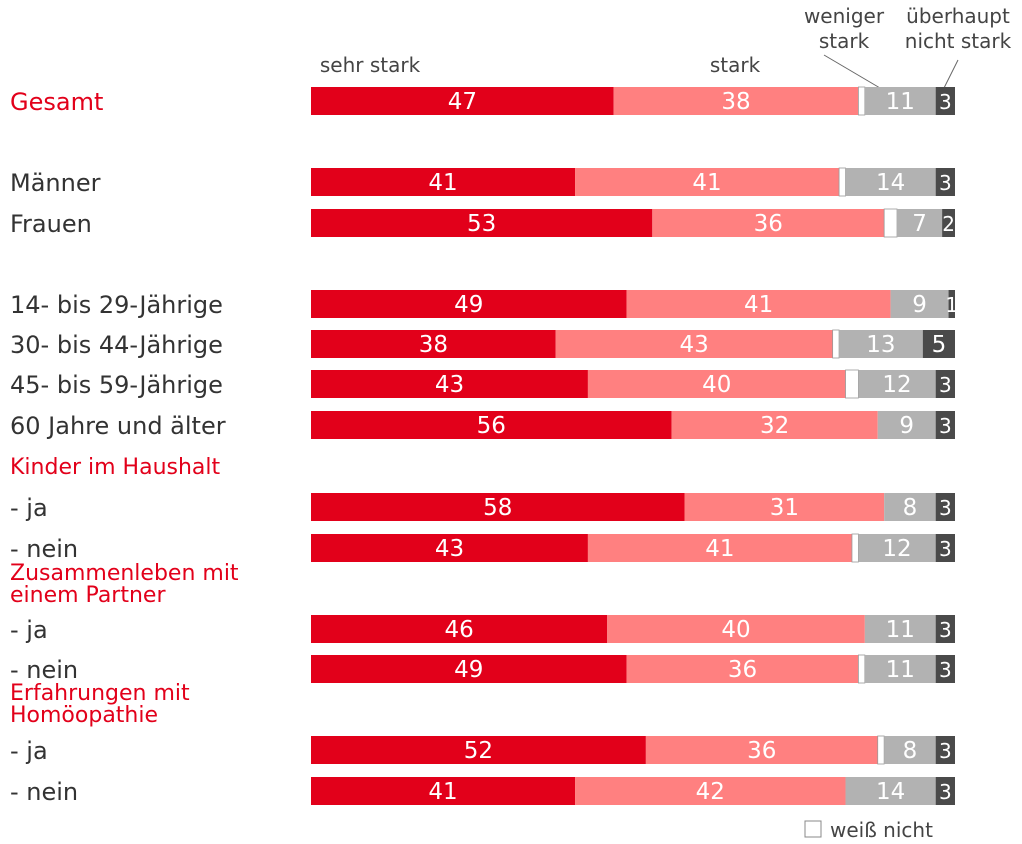  I want to click on data-label-sehr-stark: 52, so click(478, 751).